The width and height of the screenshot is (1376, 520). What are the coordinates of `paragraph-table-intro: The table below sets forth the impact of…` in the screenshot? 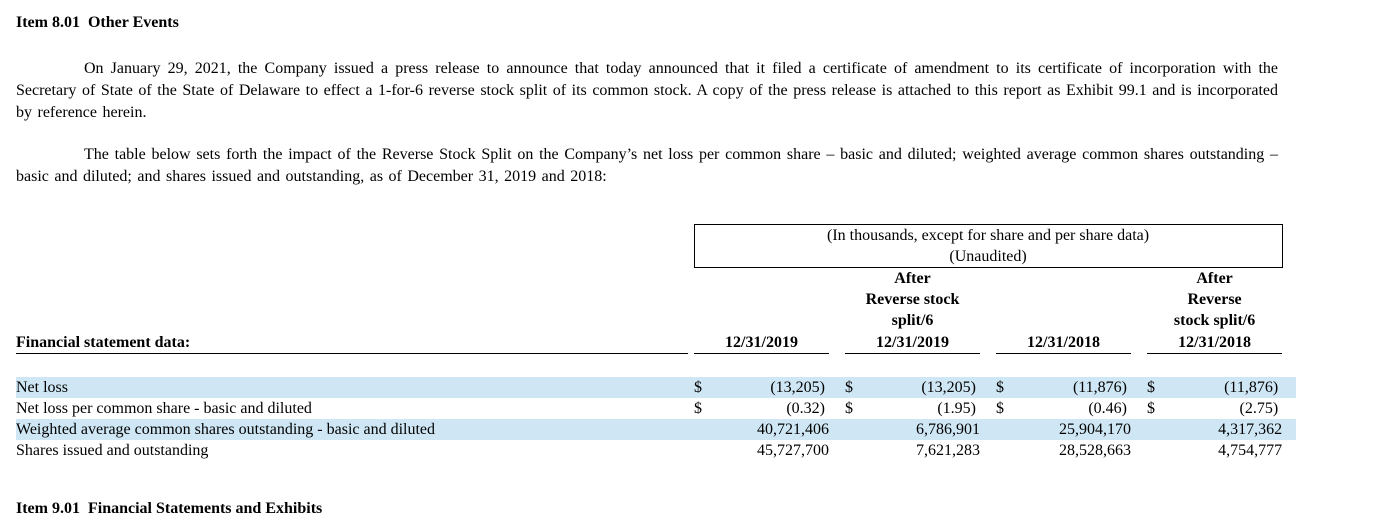 It's located at (647, 165).